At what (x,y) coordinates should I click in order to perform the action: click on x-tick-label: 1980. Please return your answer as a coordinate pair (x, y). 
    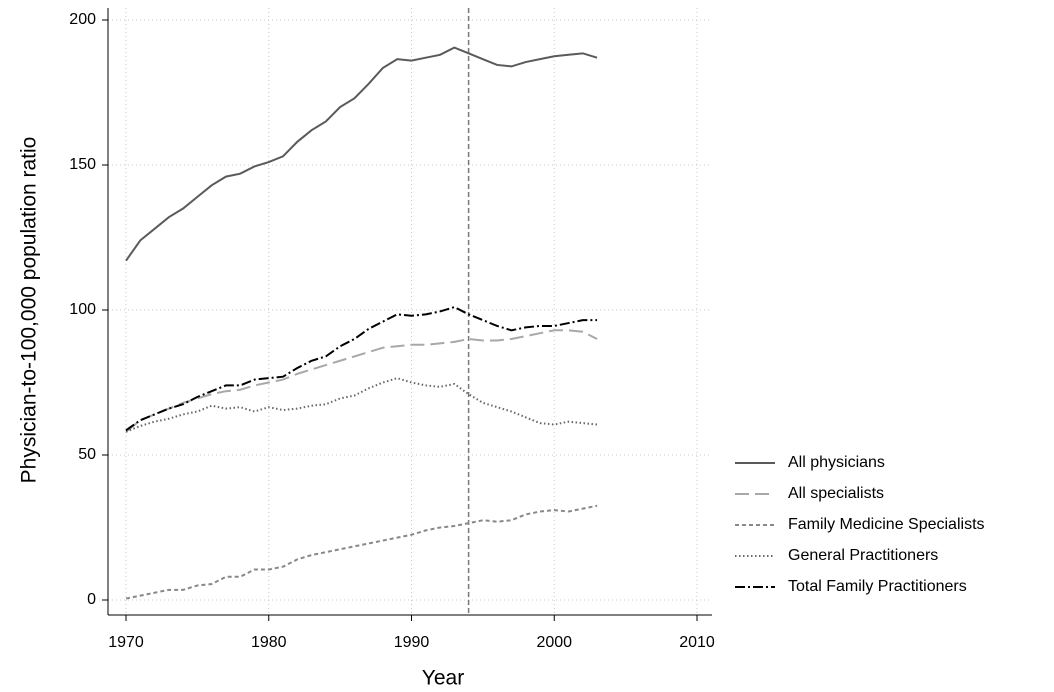
    Looking at the image, I should click on (269, 642).